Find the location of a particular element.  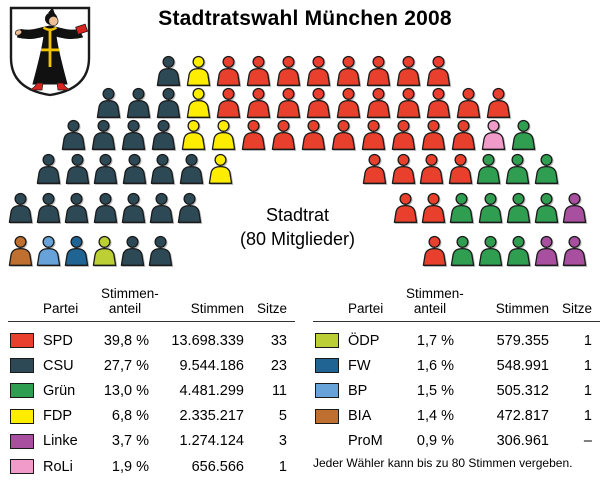

vote-share: 1,7 % is located at coordinates (435, 340).